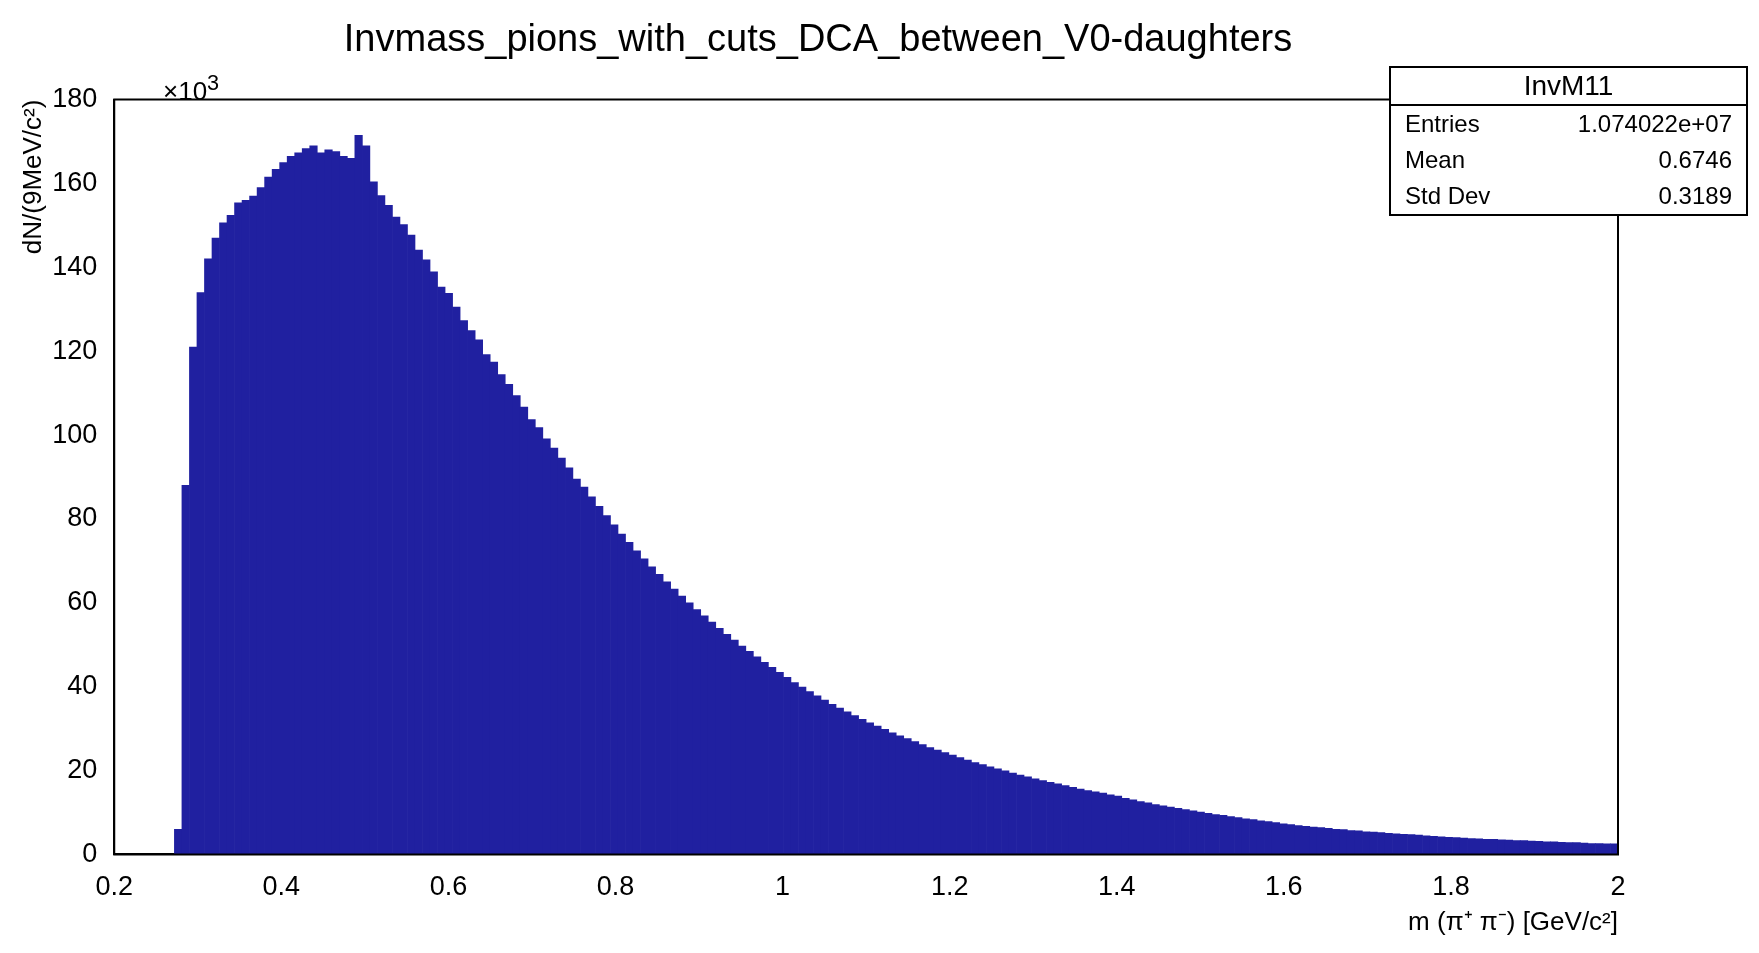 The image size is (1759, 953). What do you see at coordinates (448, 886) in the screenshot?
I see `x-tick-label: 0.6` at bounding box center [448, 886].